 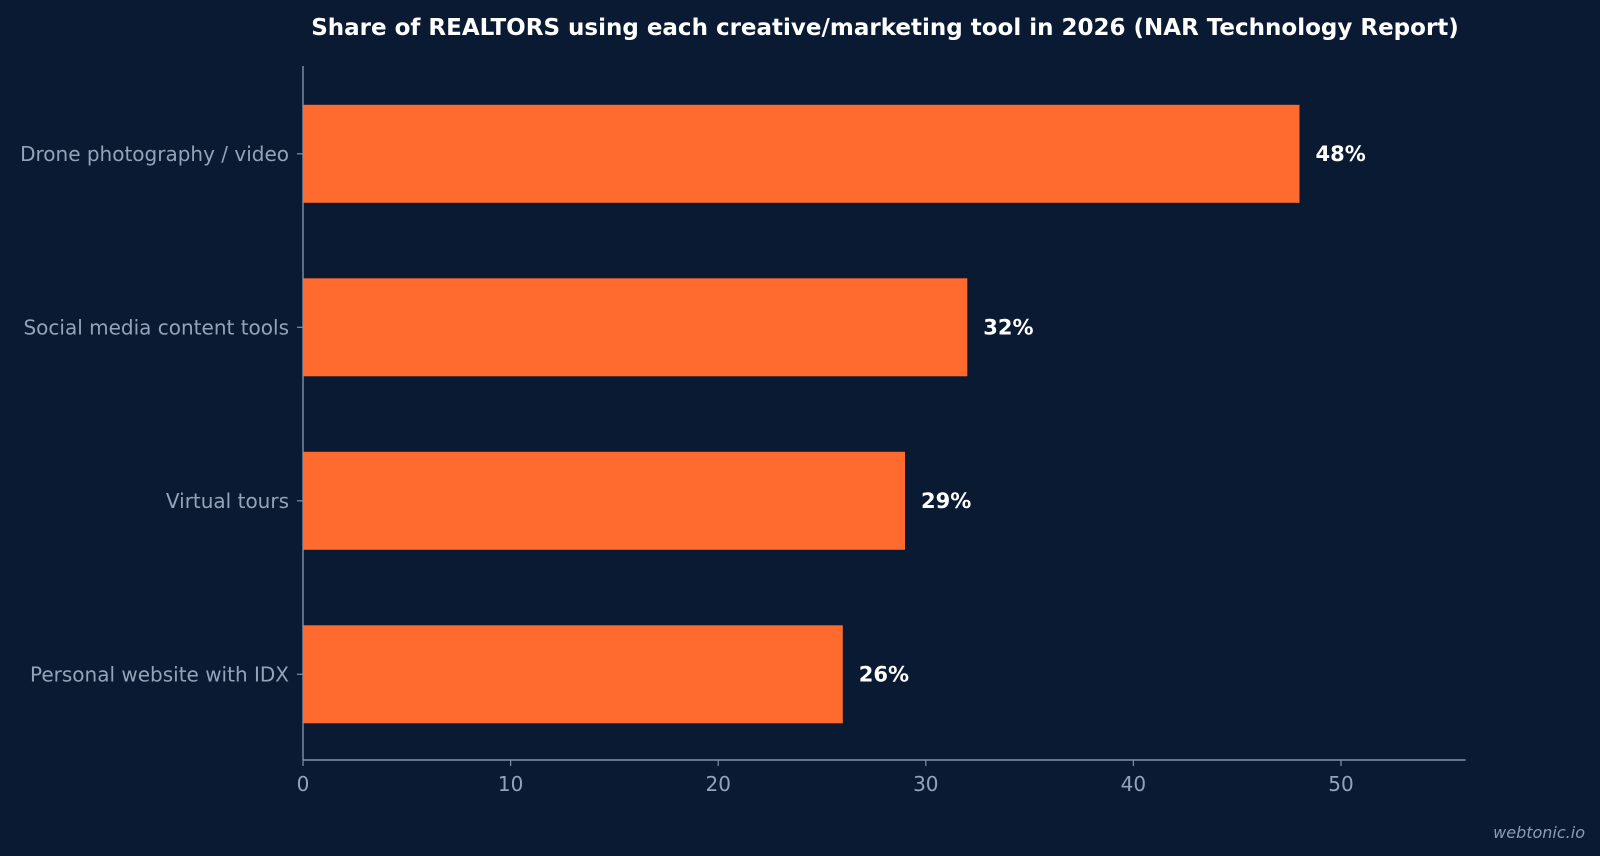 What do you see at coordinates (1133, 784) in the screenshot?
I see `x-tick-label: 40` at bounding box center [1133, 784].